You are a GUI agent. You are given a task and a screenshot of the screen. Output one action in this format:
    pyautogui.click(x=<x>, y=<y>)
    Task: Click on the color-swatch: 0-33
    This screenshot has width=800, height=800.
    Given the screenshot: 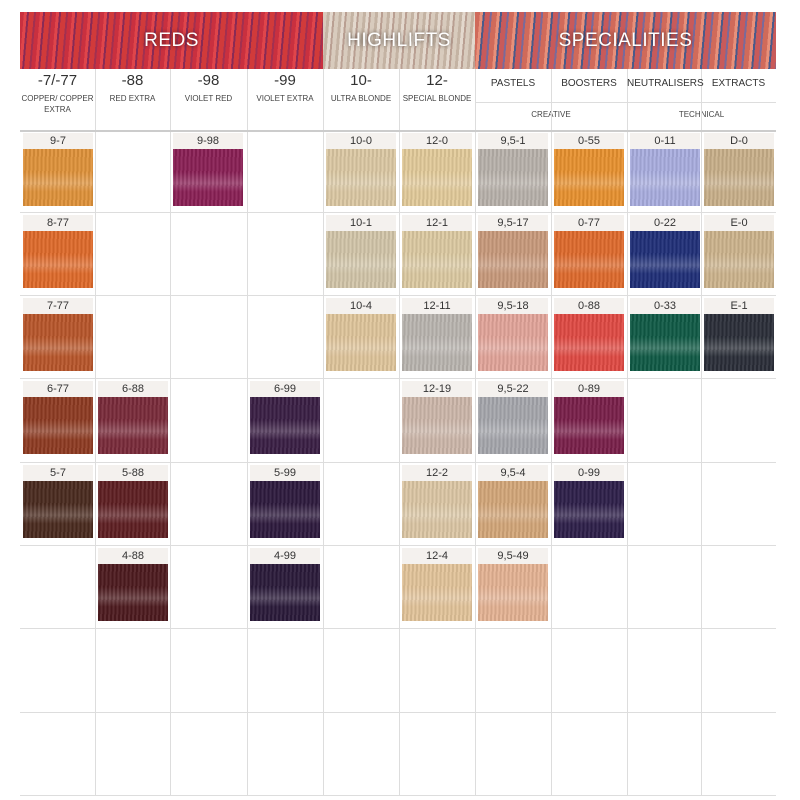 What is the action you would take?
    pyautogui.click(x=665, y=334)
    